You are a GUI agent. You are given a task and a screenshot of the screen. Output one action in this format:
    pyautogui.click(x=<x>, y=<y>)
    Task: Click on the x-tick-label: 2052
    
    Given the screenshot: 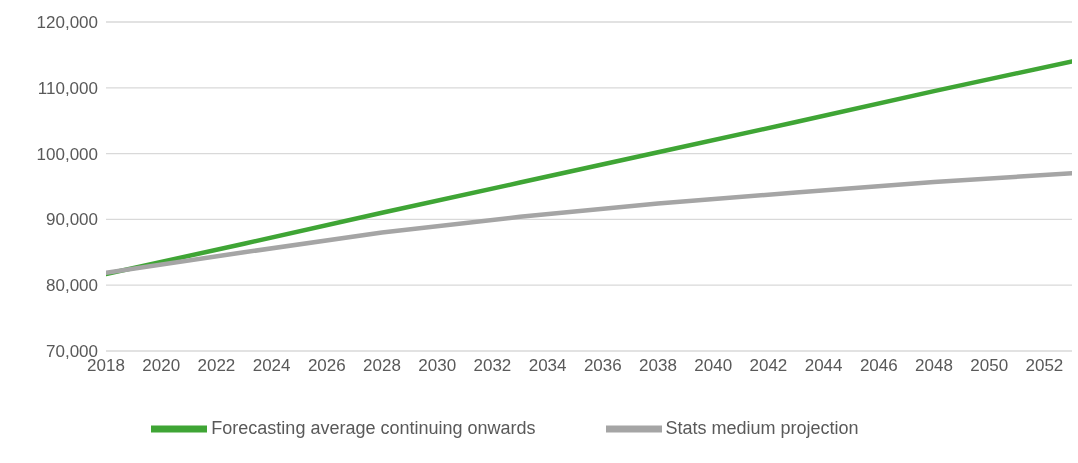 What is the action you would take?
    pyautogui.click(x=1044, y=366)
    